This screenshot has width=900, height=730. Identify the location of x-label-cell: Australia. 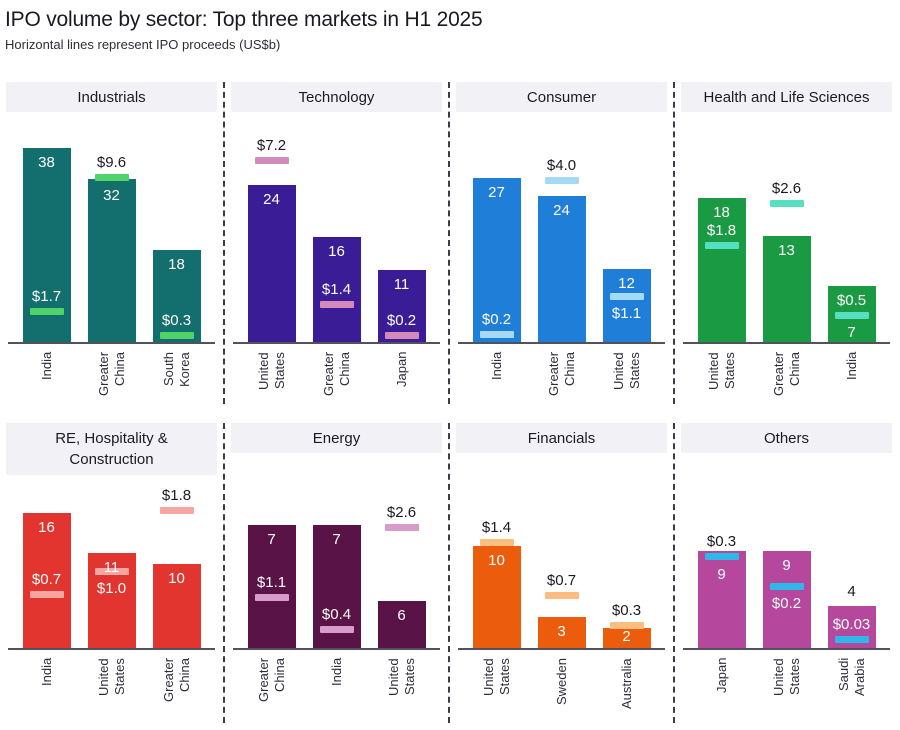
(627, 690).